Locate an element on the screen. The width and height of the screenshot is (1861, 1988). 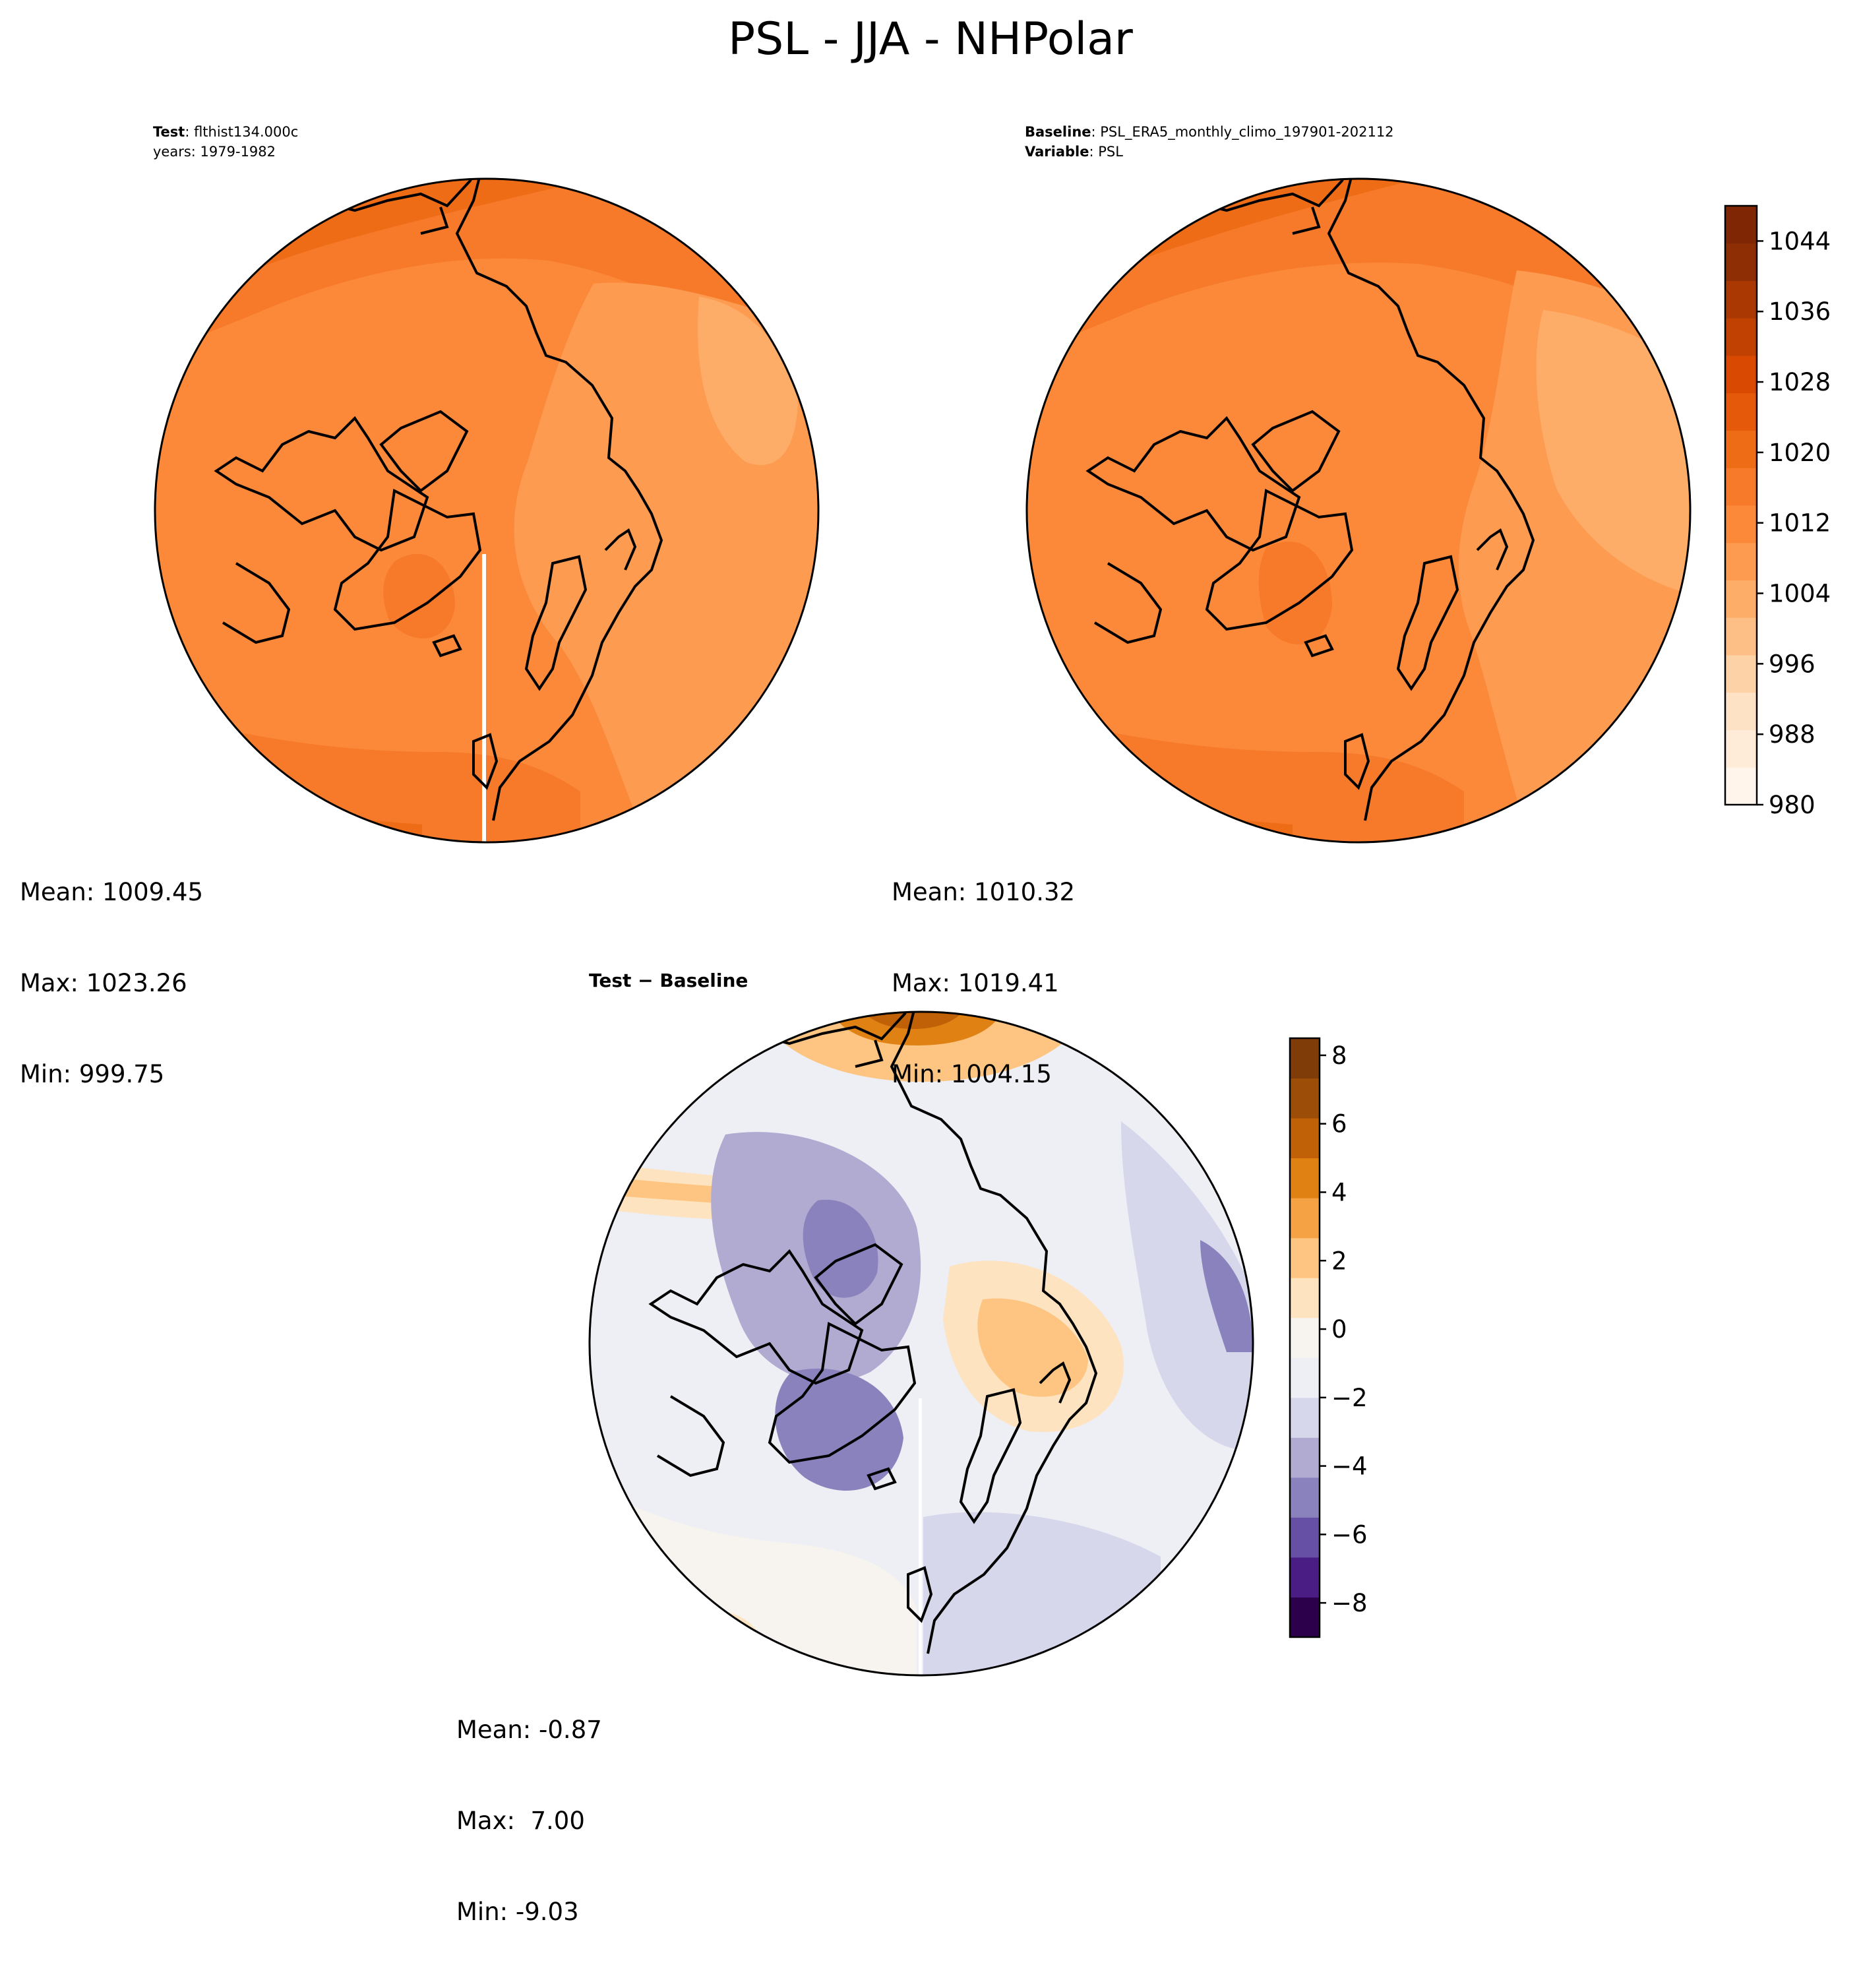
diff-colorbar-tick-label: 6 is located at coordinates (1339, 1124).